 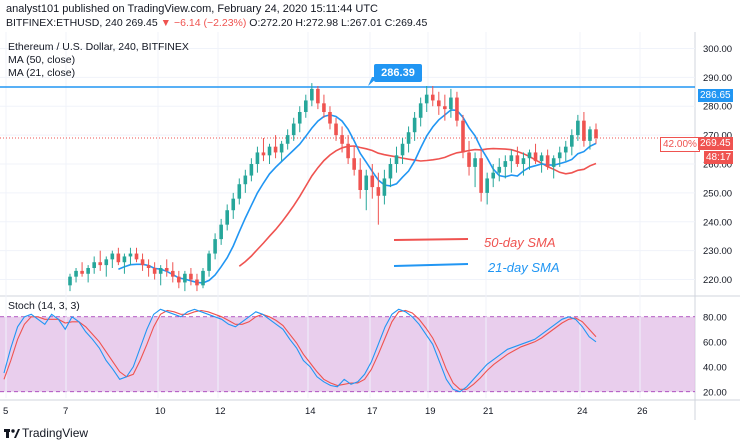 I want to click on last-price: 269.45, so click(x=141, y=23).